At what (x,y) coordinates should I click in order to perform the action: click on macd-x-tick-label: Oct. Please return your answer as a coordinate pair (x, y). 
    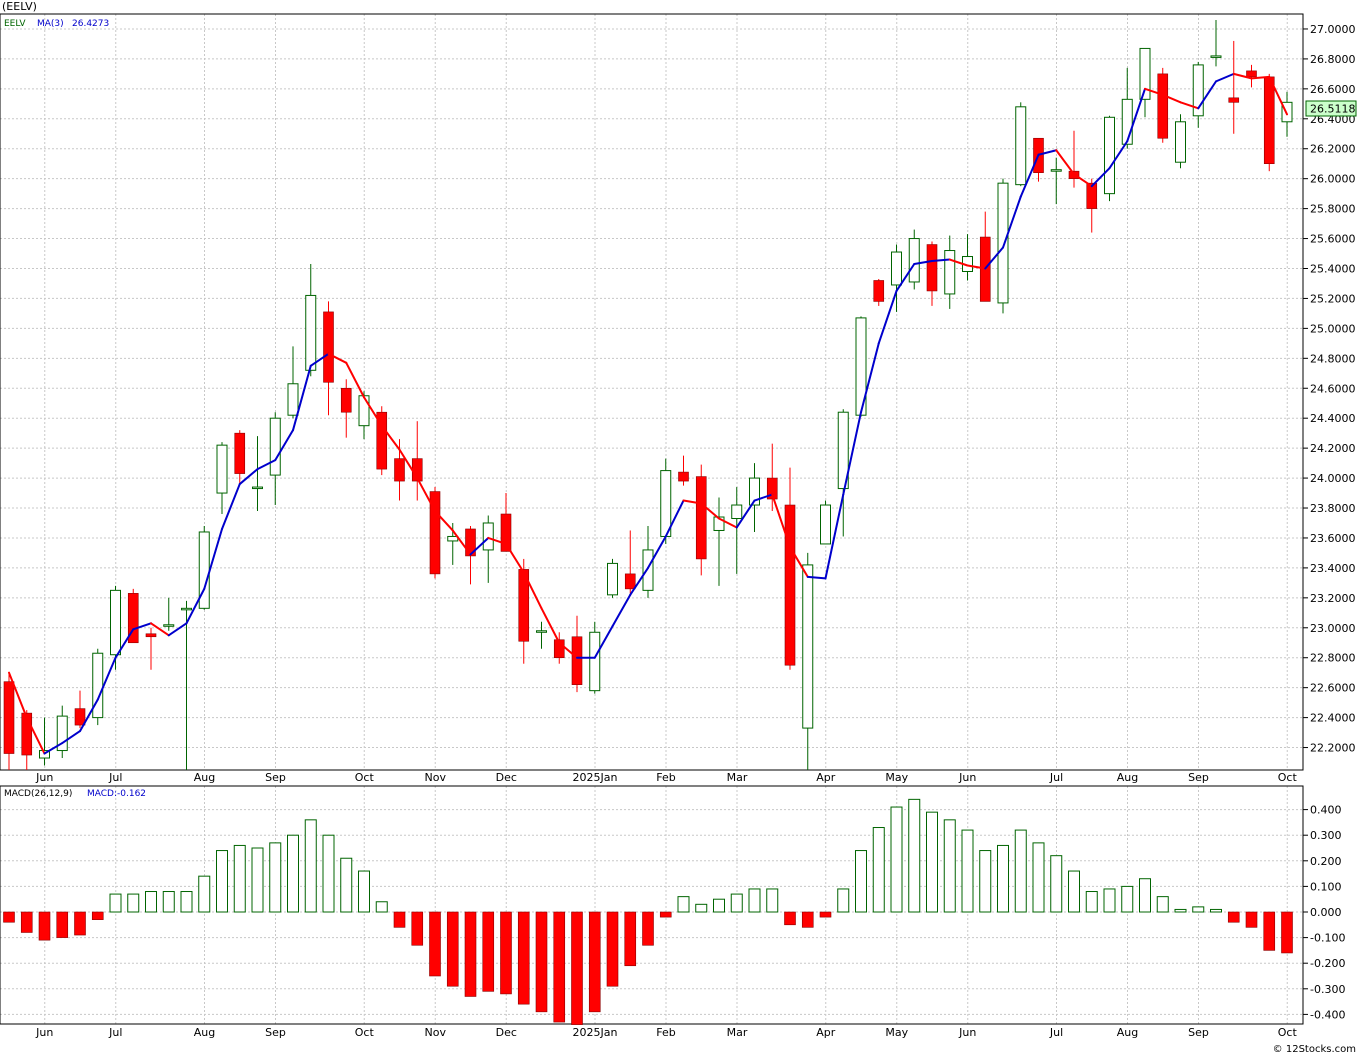
    Looking at the image, I should click on (365, 1032).